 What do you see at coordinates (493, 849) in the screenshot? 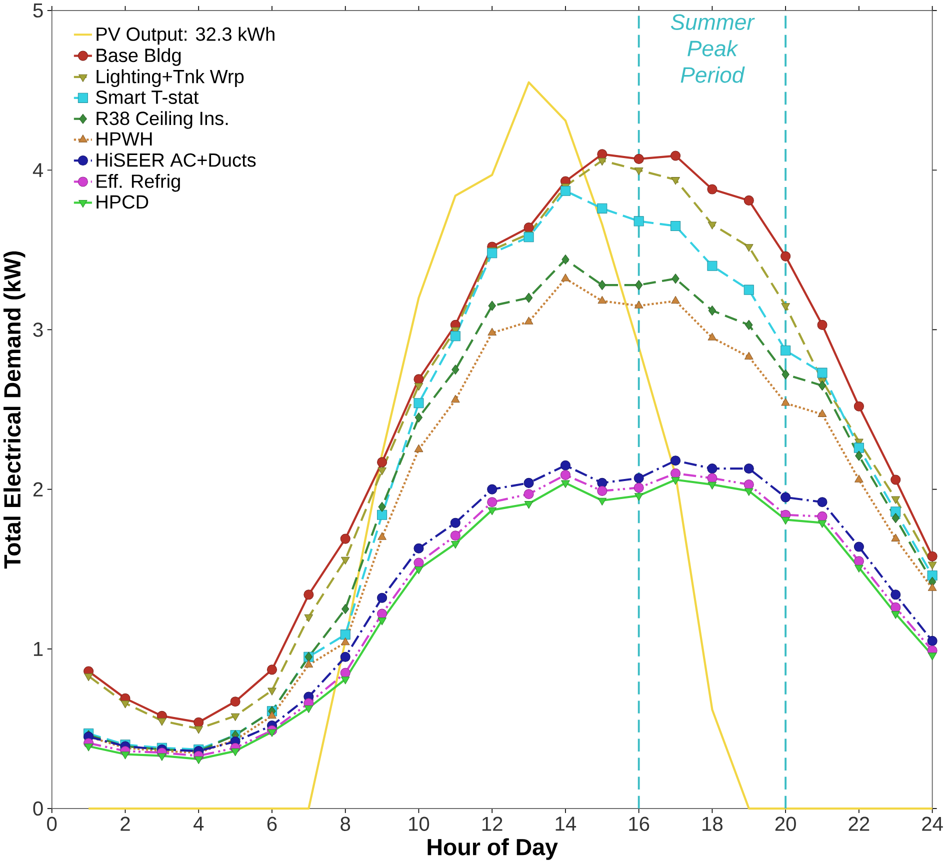
I see `x-axis-title: Hour of Day` at bounding box center [493, 849].